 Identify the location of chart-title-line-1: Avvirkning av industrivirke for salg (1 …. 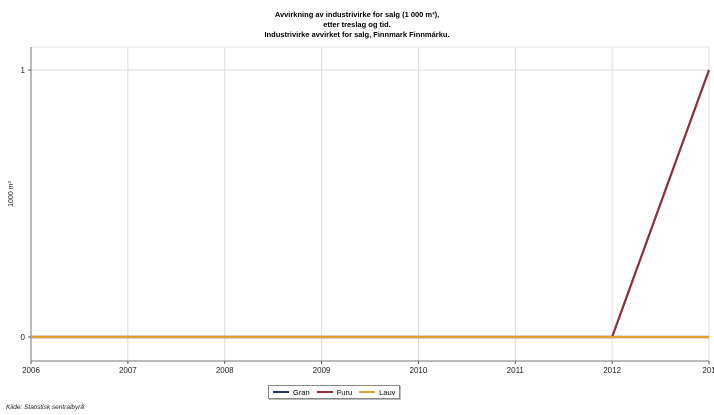
(357, 14).